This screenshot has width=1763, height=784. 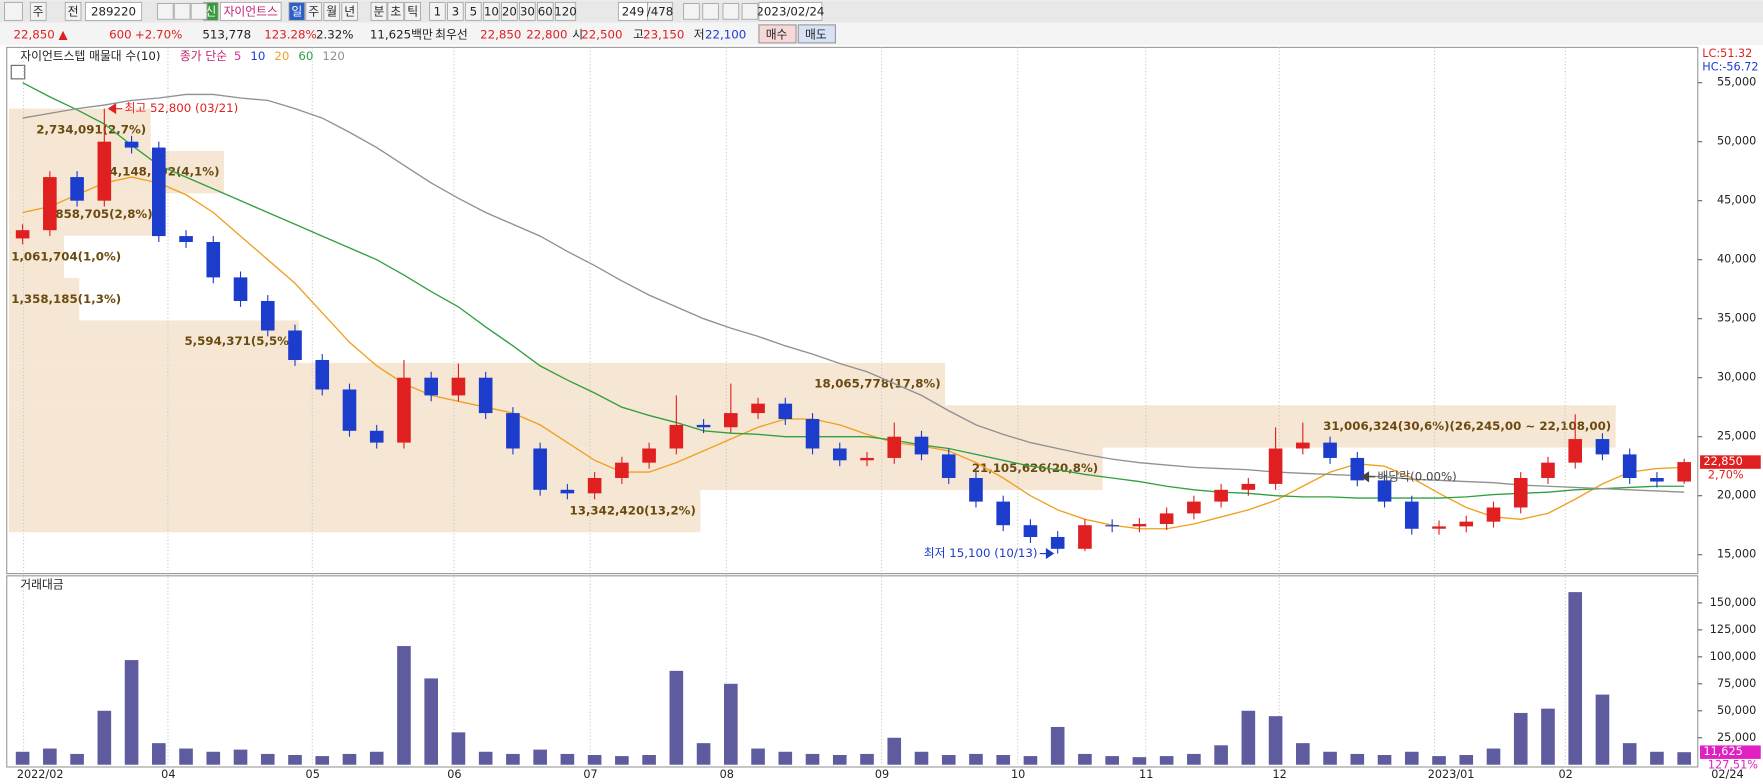 I want to click on toolbar-label: 틱, so click(x=412, y=11).